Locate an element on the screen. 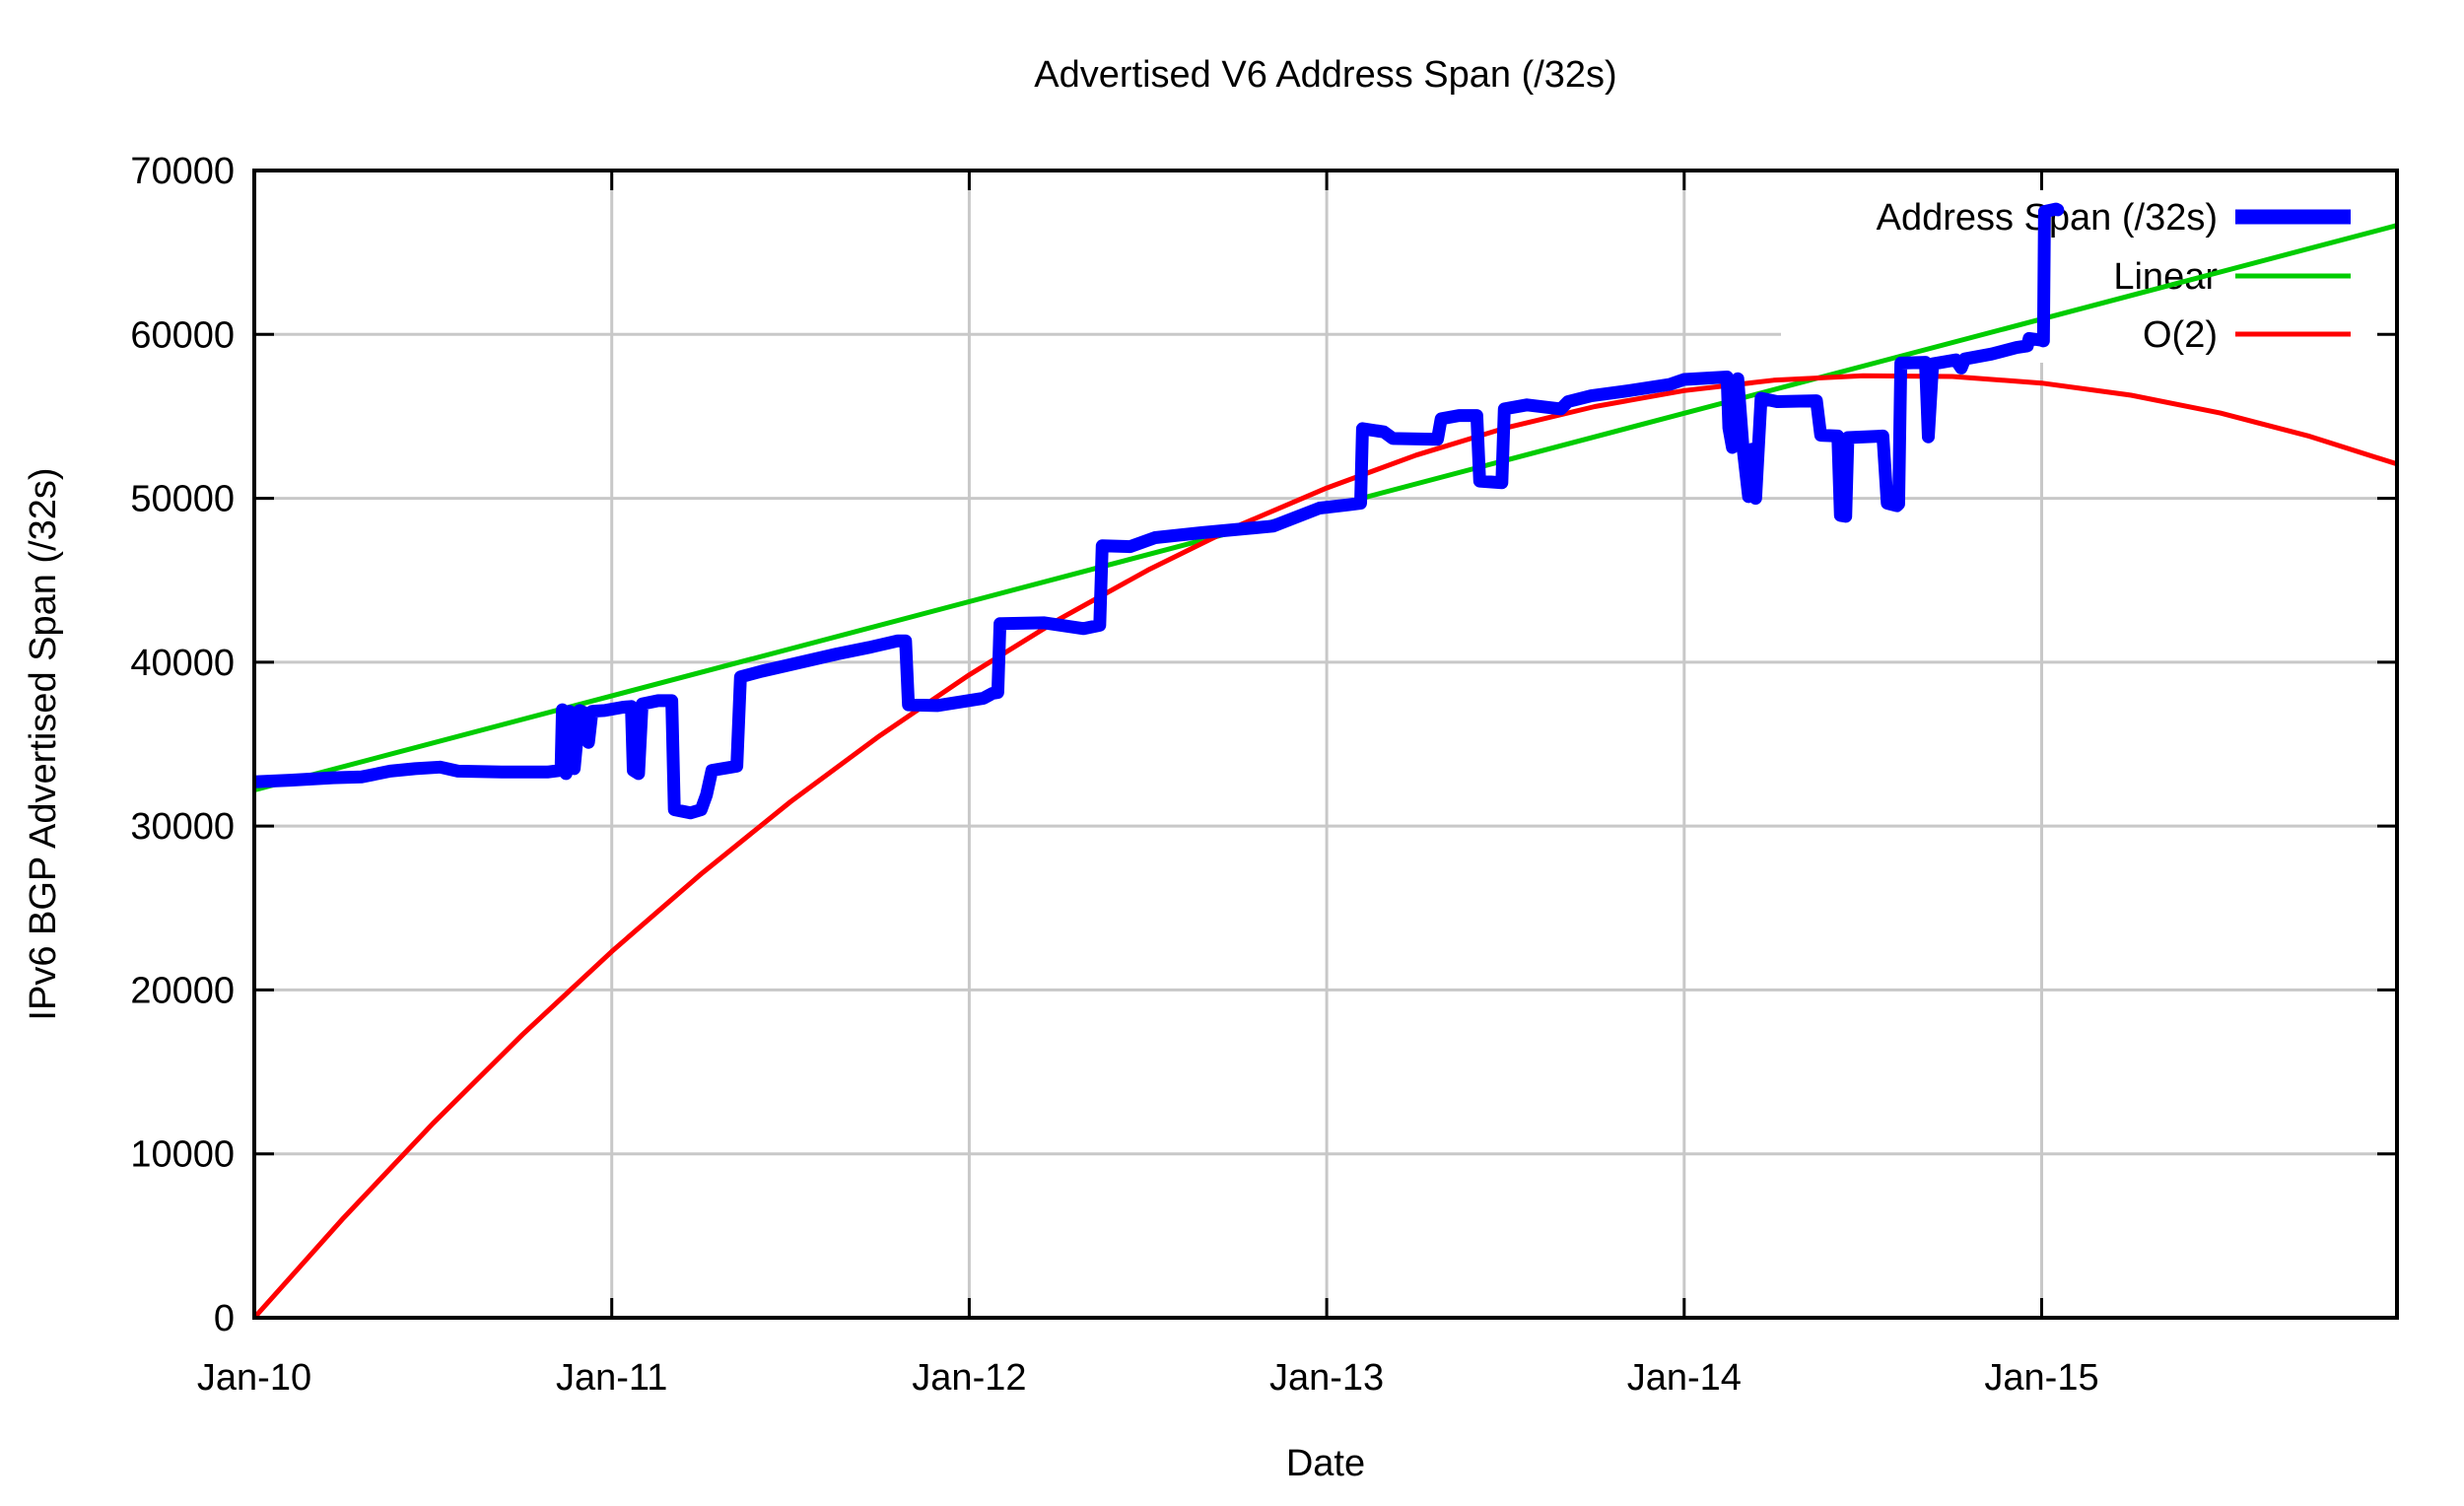  y-axis-label: IPv6 BGP Advertised Span (/32s) is located at coordinates (43, 744).